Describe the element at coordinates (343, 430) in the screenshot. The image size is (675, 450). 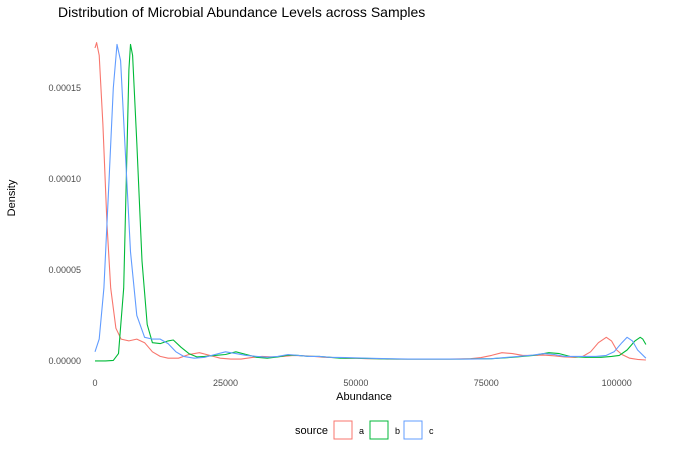
I see `legend-key-a` at that location.